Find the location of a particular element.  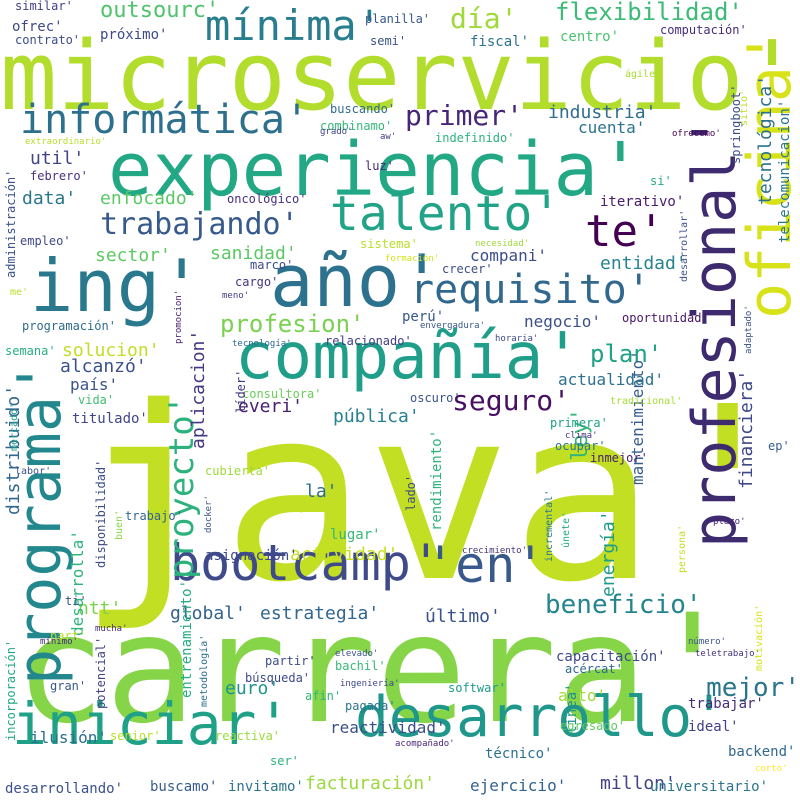

word-tecnico: técnico' is located at coordinates (519, 754).